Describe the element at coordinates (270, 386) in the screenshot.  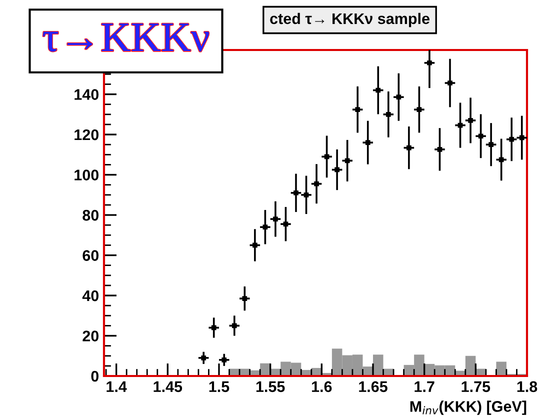
I see `x-tick-label: 1.55` at that location.